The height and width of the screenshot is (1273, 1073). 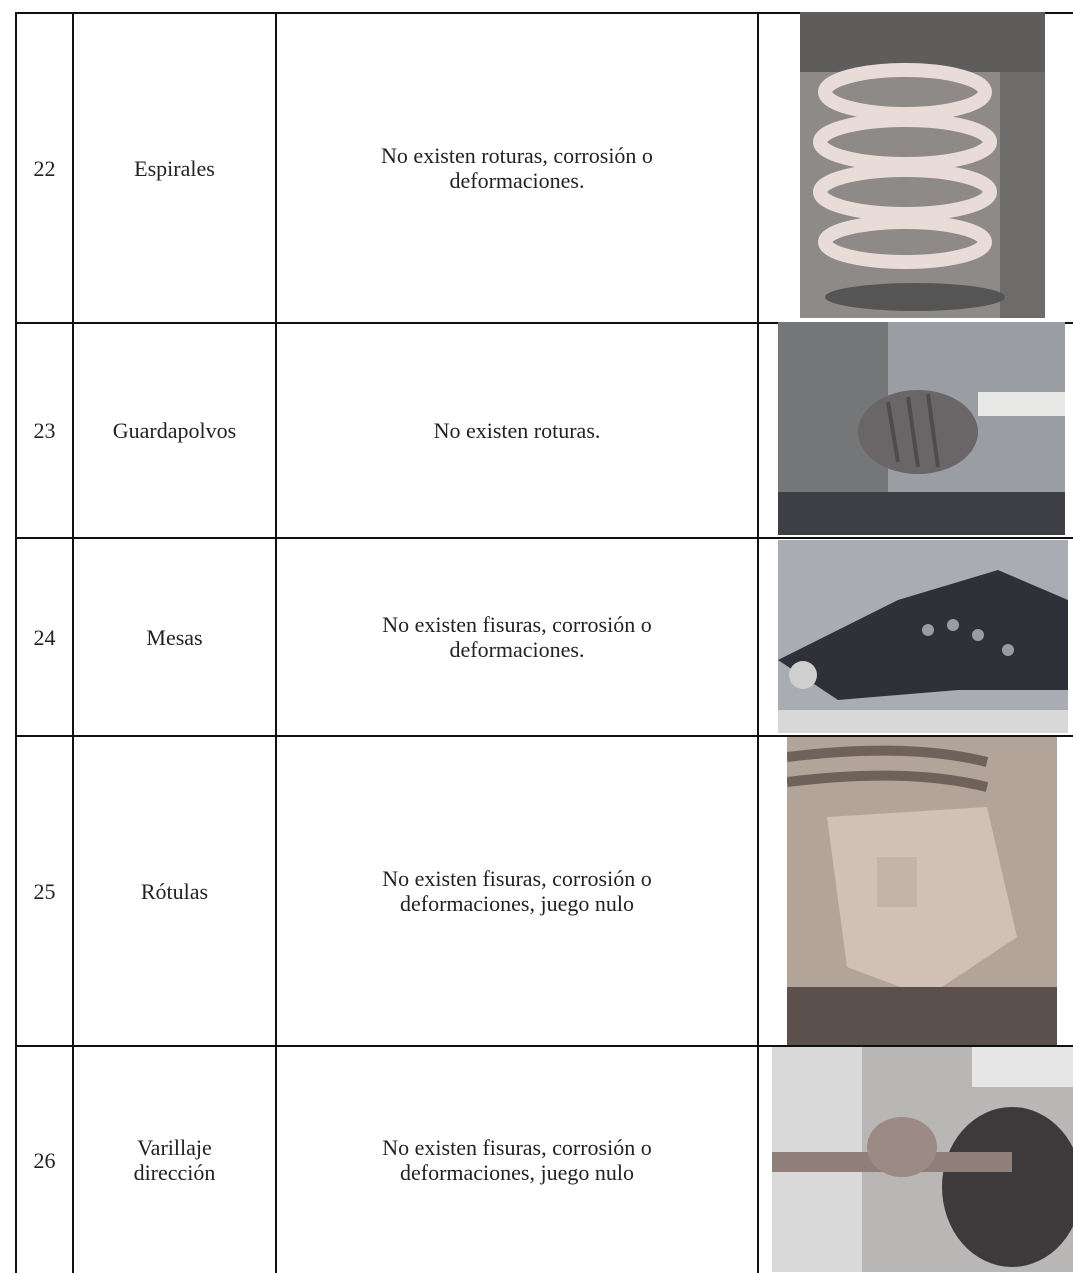 What do you see at coordinates (44, 891) in the screenshot?
I see `number-cell: 25` at bounding box center [44, 891].